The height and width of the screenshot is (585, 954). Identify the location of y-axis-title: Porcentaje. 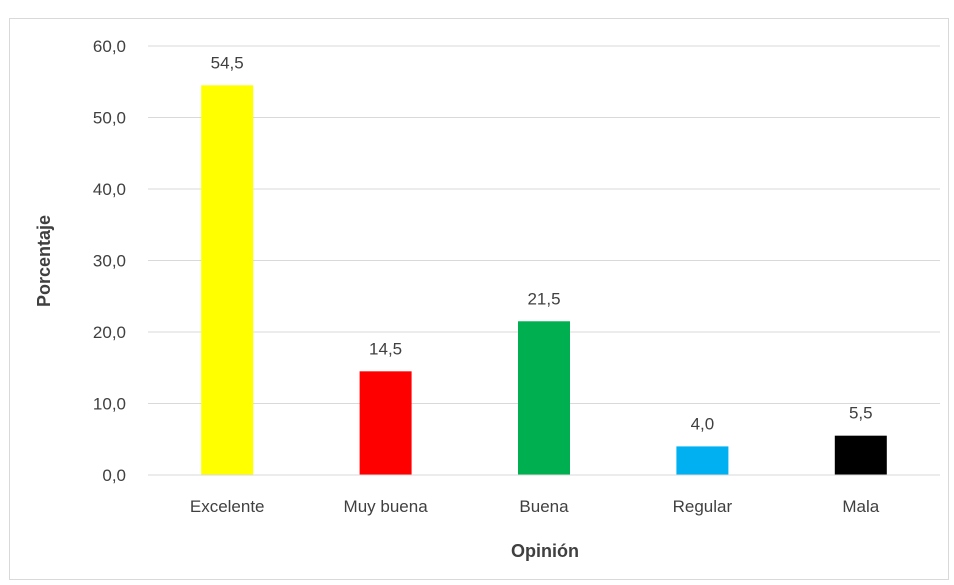
(44, 261).